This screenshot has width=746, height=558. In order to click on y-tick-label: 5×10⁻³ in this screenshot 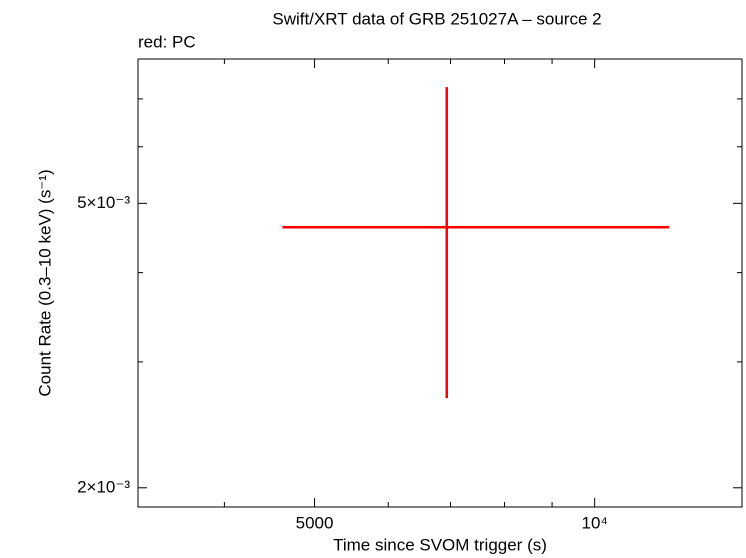, I will do `click(103, 202)`.